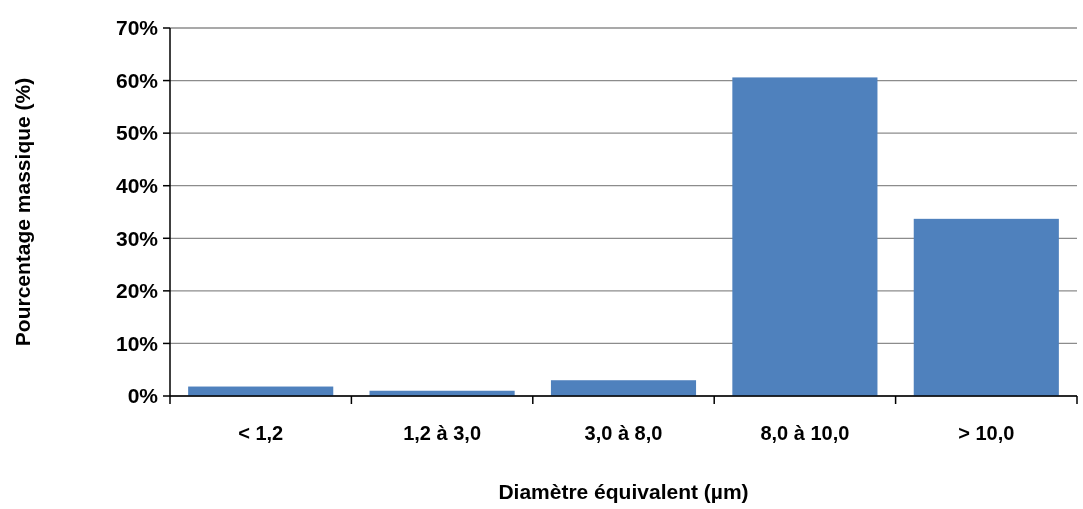  Describe the element at coordinates (623, 491) in the screenshot. I see `x-axis-title: Diamètre équivalent (µm)` at that location.